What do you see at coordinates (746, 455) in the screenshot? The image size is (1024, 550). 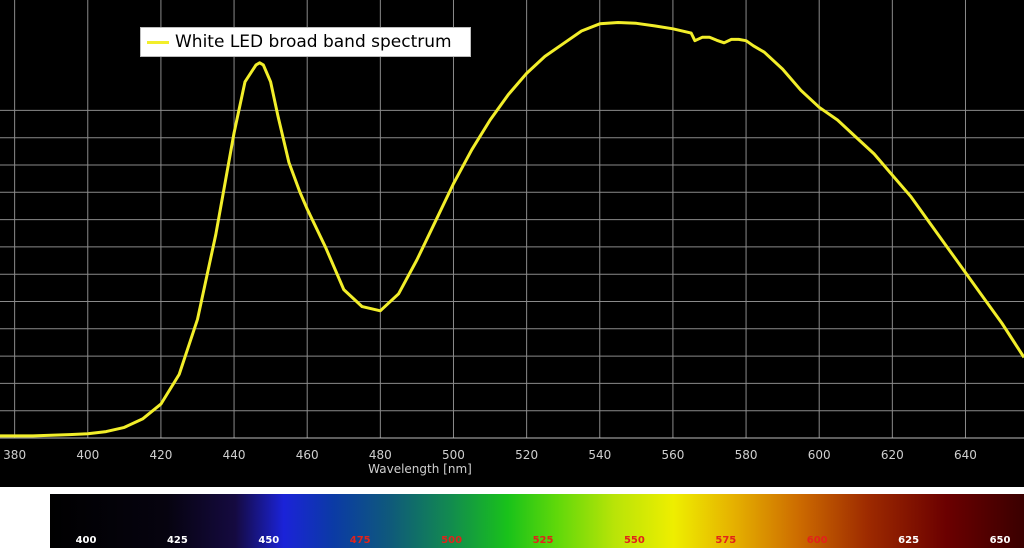 I see `x-tick-label: 580` at bounding box center [746, 455].